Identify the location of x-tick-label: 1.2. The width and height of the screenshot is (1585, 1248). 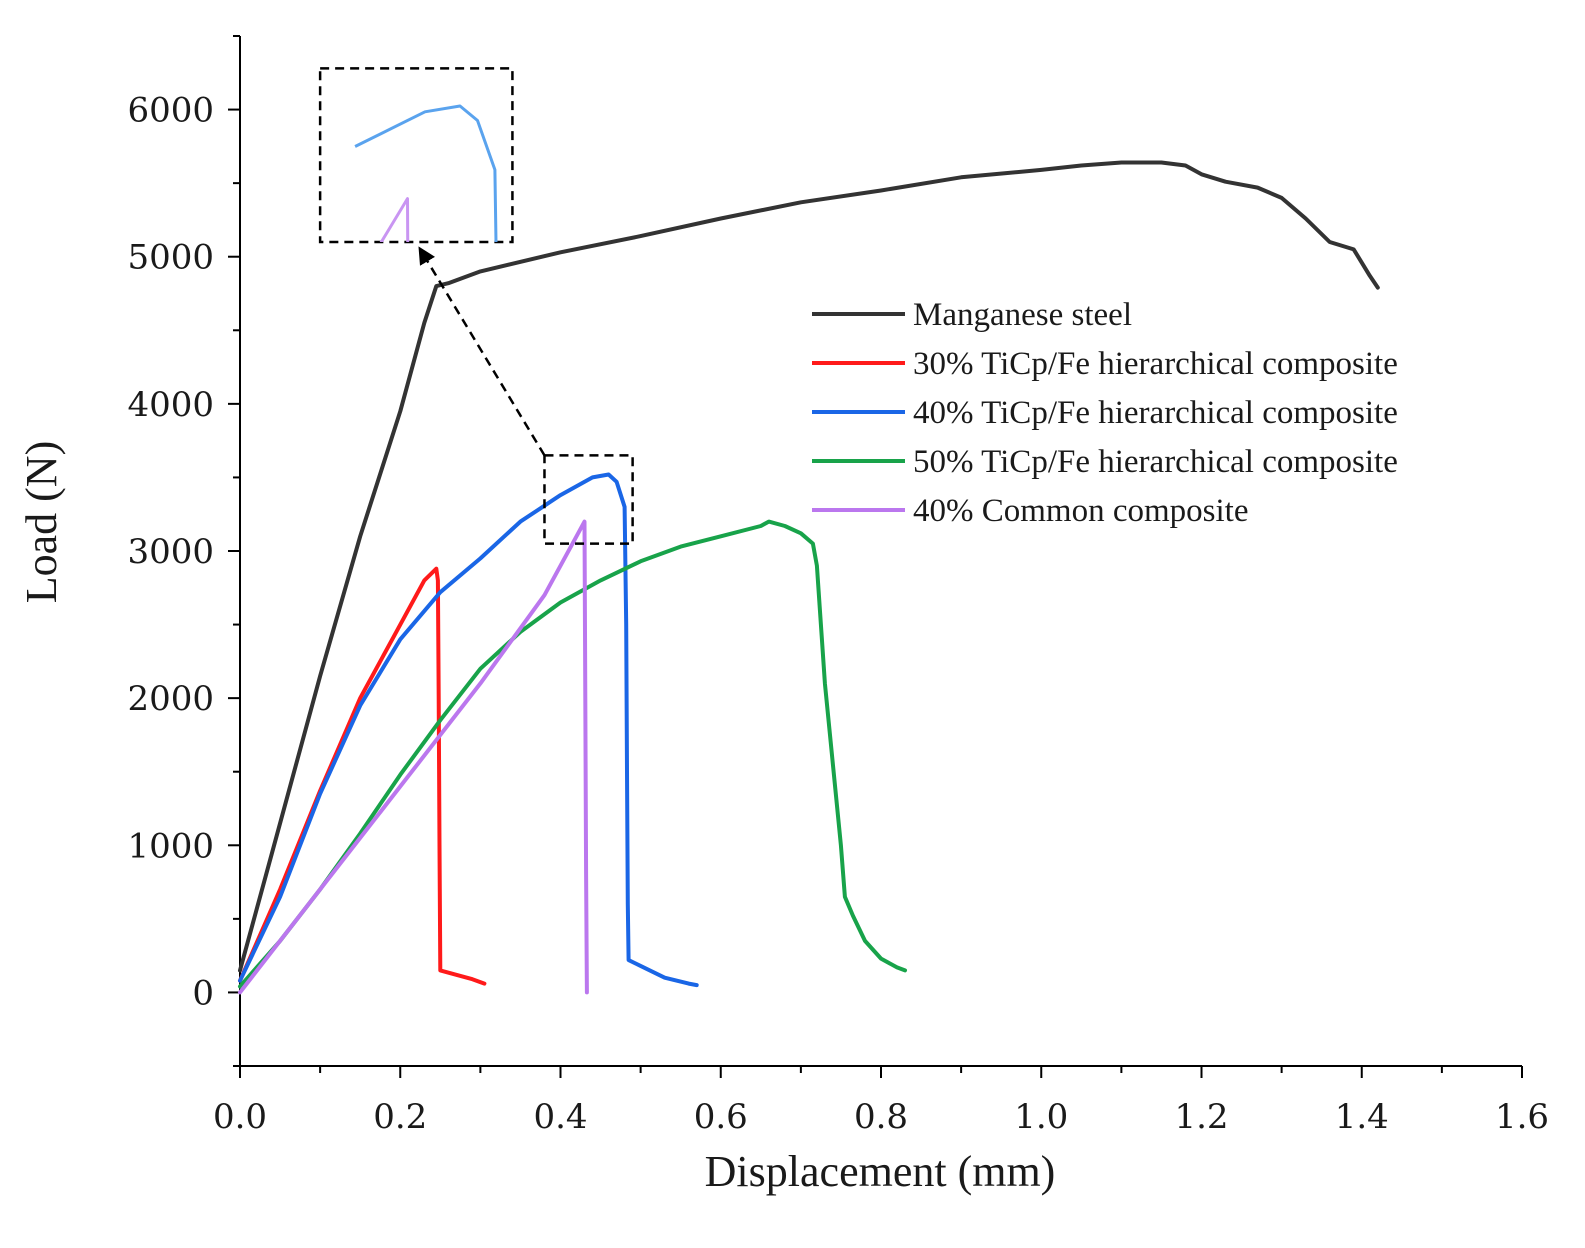
(1201, 1117).